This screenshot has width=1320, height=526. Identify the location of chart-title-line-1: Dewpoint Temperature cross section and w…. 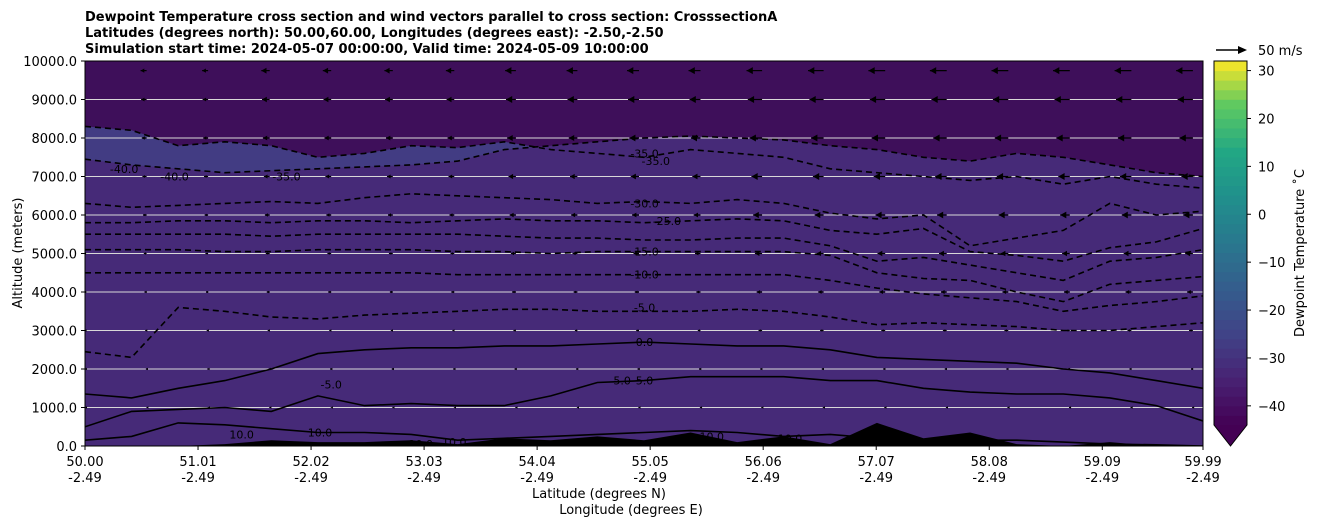
(431, 17).